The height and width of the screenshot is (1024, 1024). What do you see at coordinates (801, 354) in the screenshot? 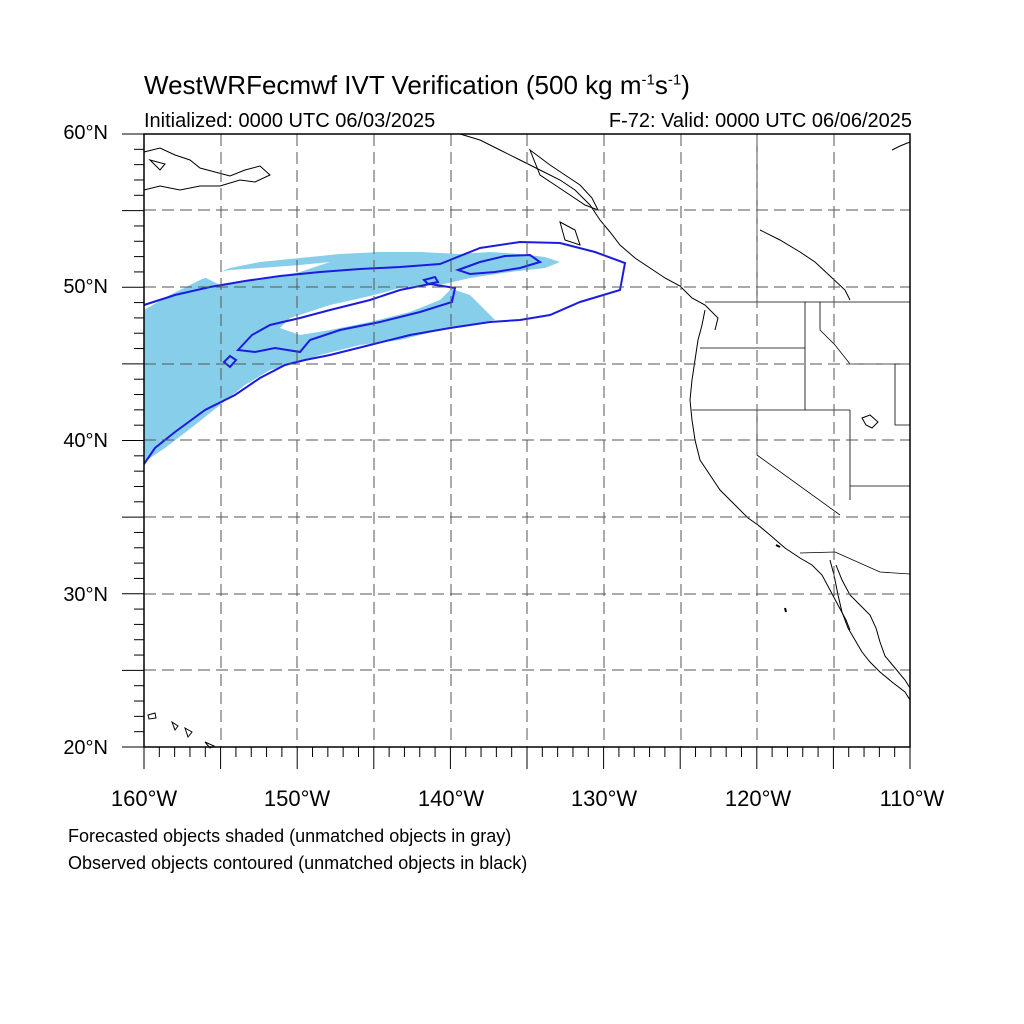
I see `state-borders` at bounding box center [801, 354].